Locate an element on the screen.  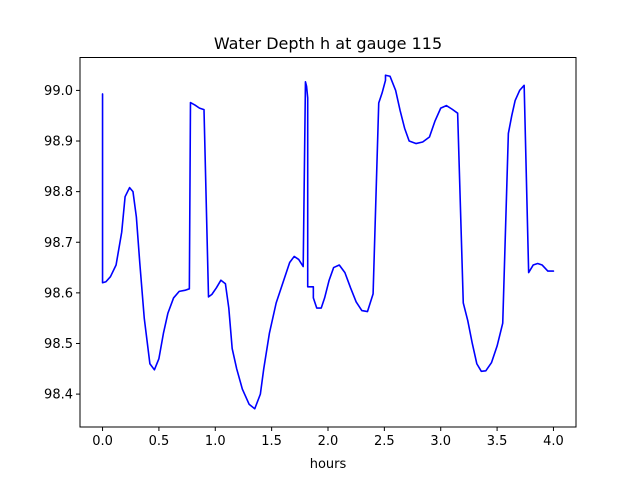
x-tick-label: 0.0 is located at coordinates (102, 441).